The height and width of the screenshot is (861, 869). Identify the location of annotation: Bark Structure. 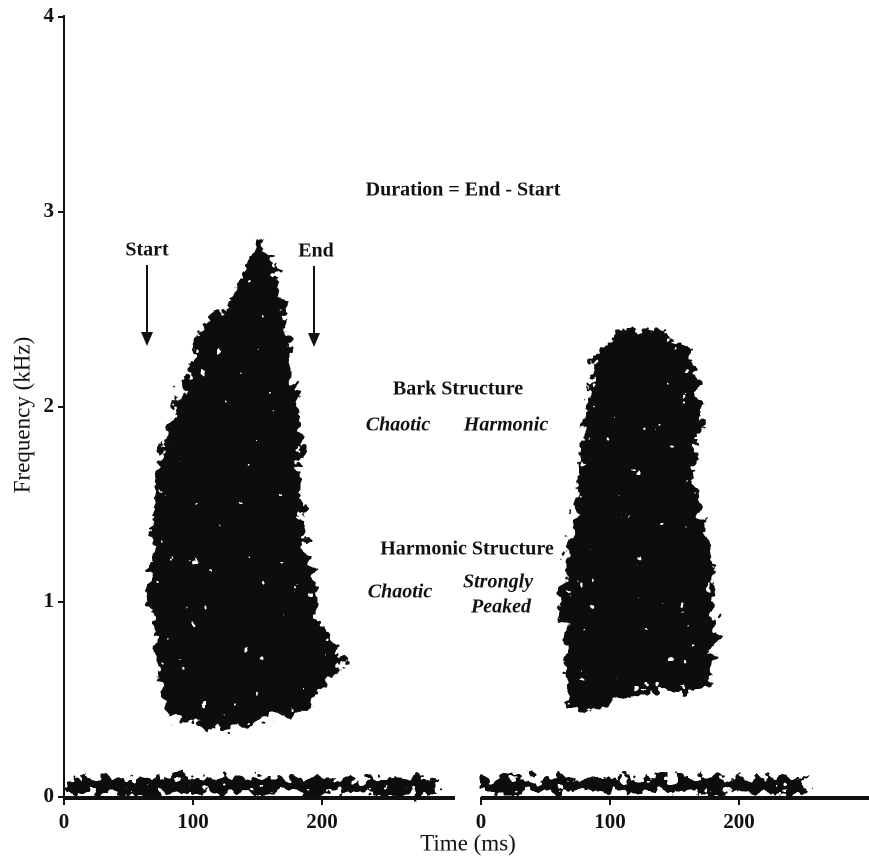
(458, 389).